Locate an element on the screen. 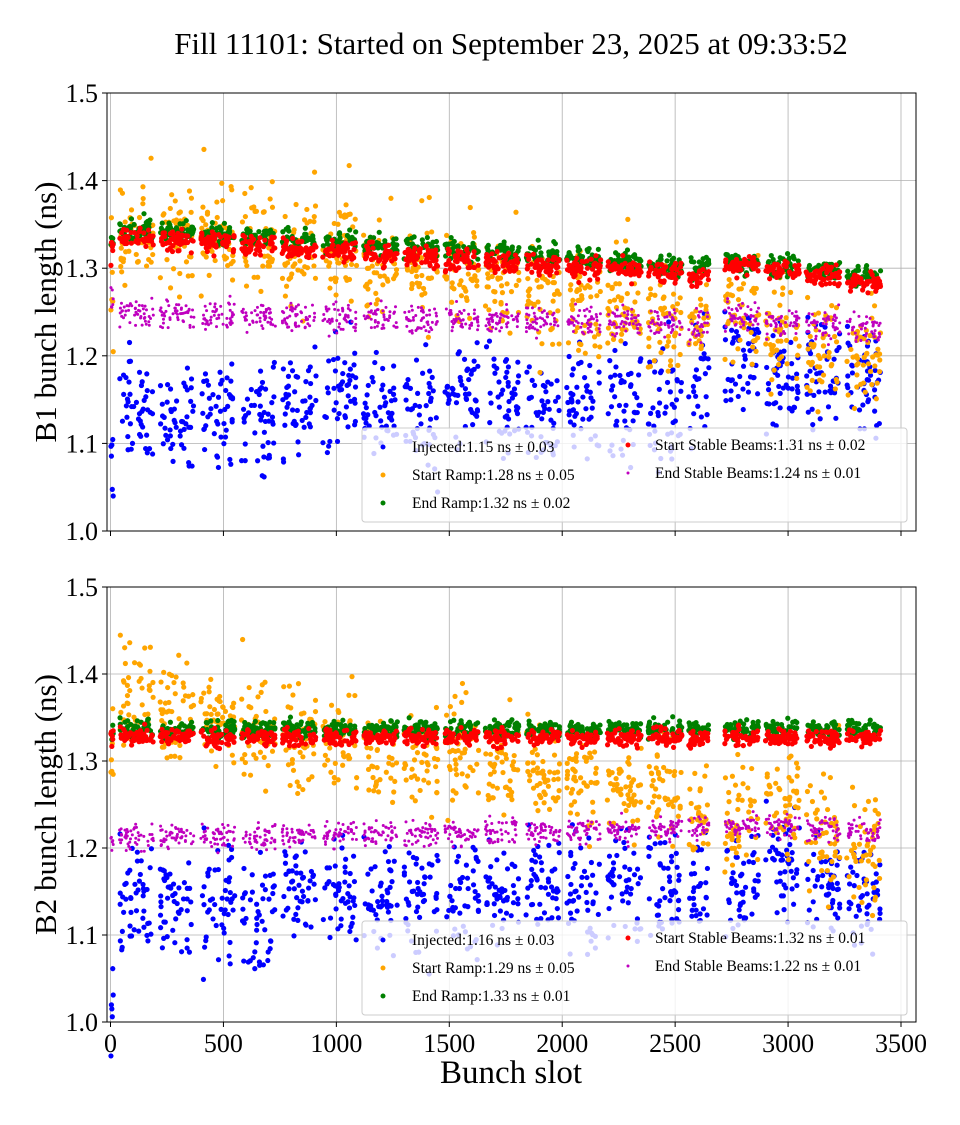 The image size is (960, 1125). x-tick-label: 3000 is located at coordinates (788, 1043).